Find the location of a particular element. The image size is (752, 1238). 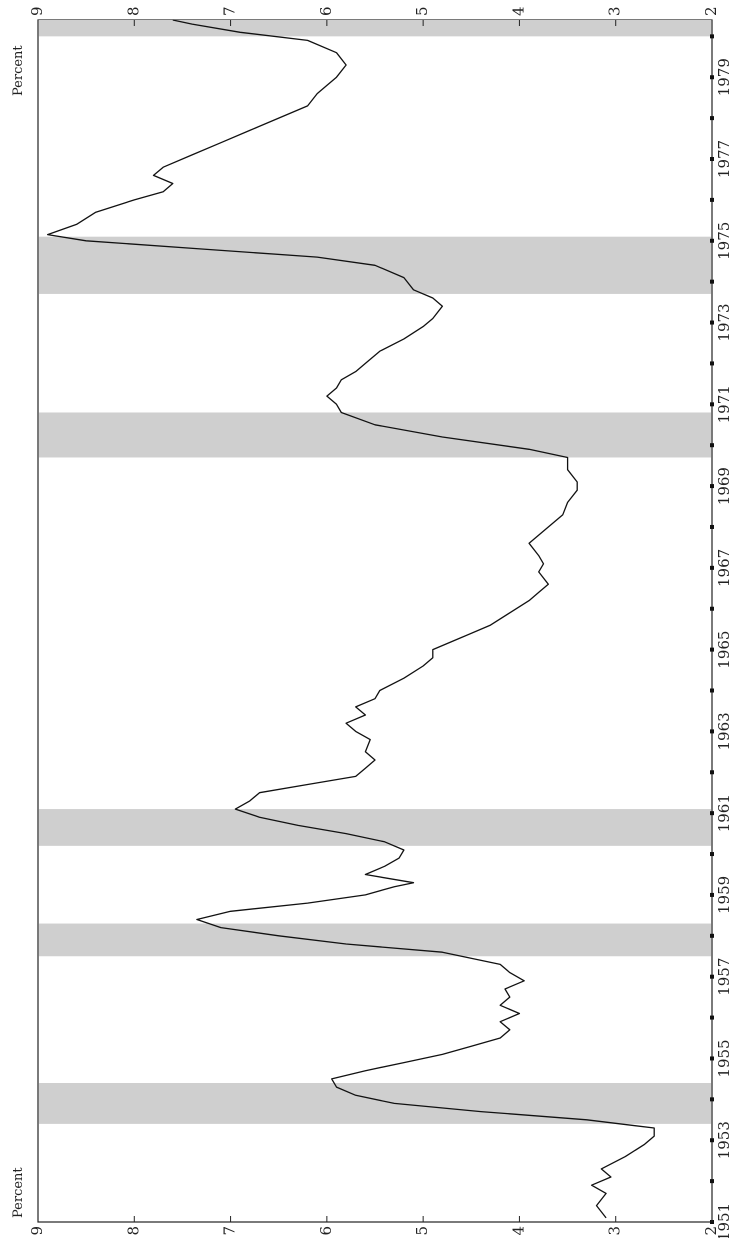

x-tick-label: 1953 is located at coordinates (724, 1140).